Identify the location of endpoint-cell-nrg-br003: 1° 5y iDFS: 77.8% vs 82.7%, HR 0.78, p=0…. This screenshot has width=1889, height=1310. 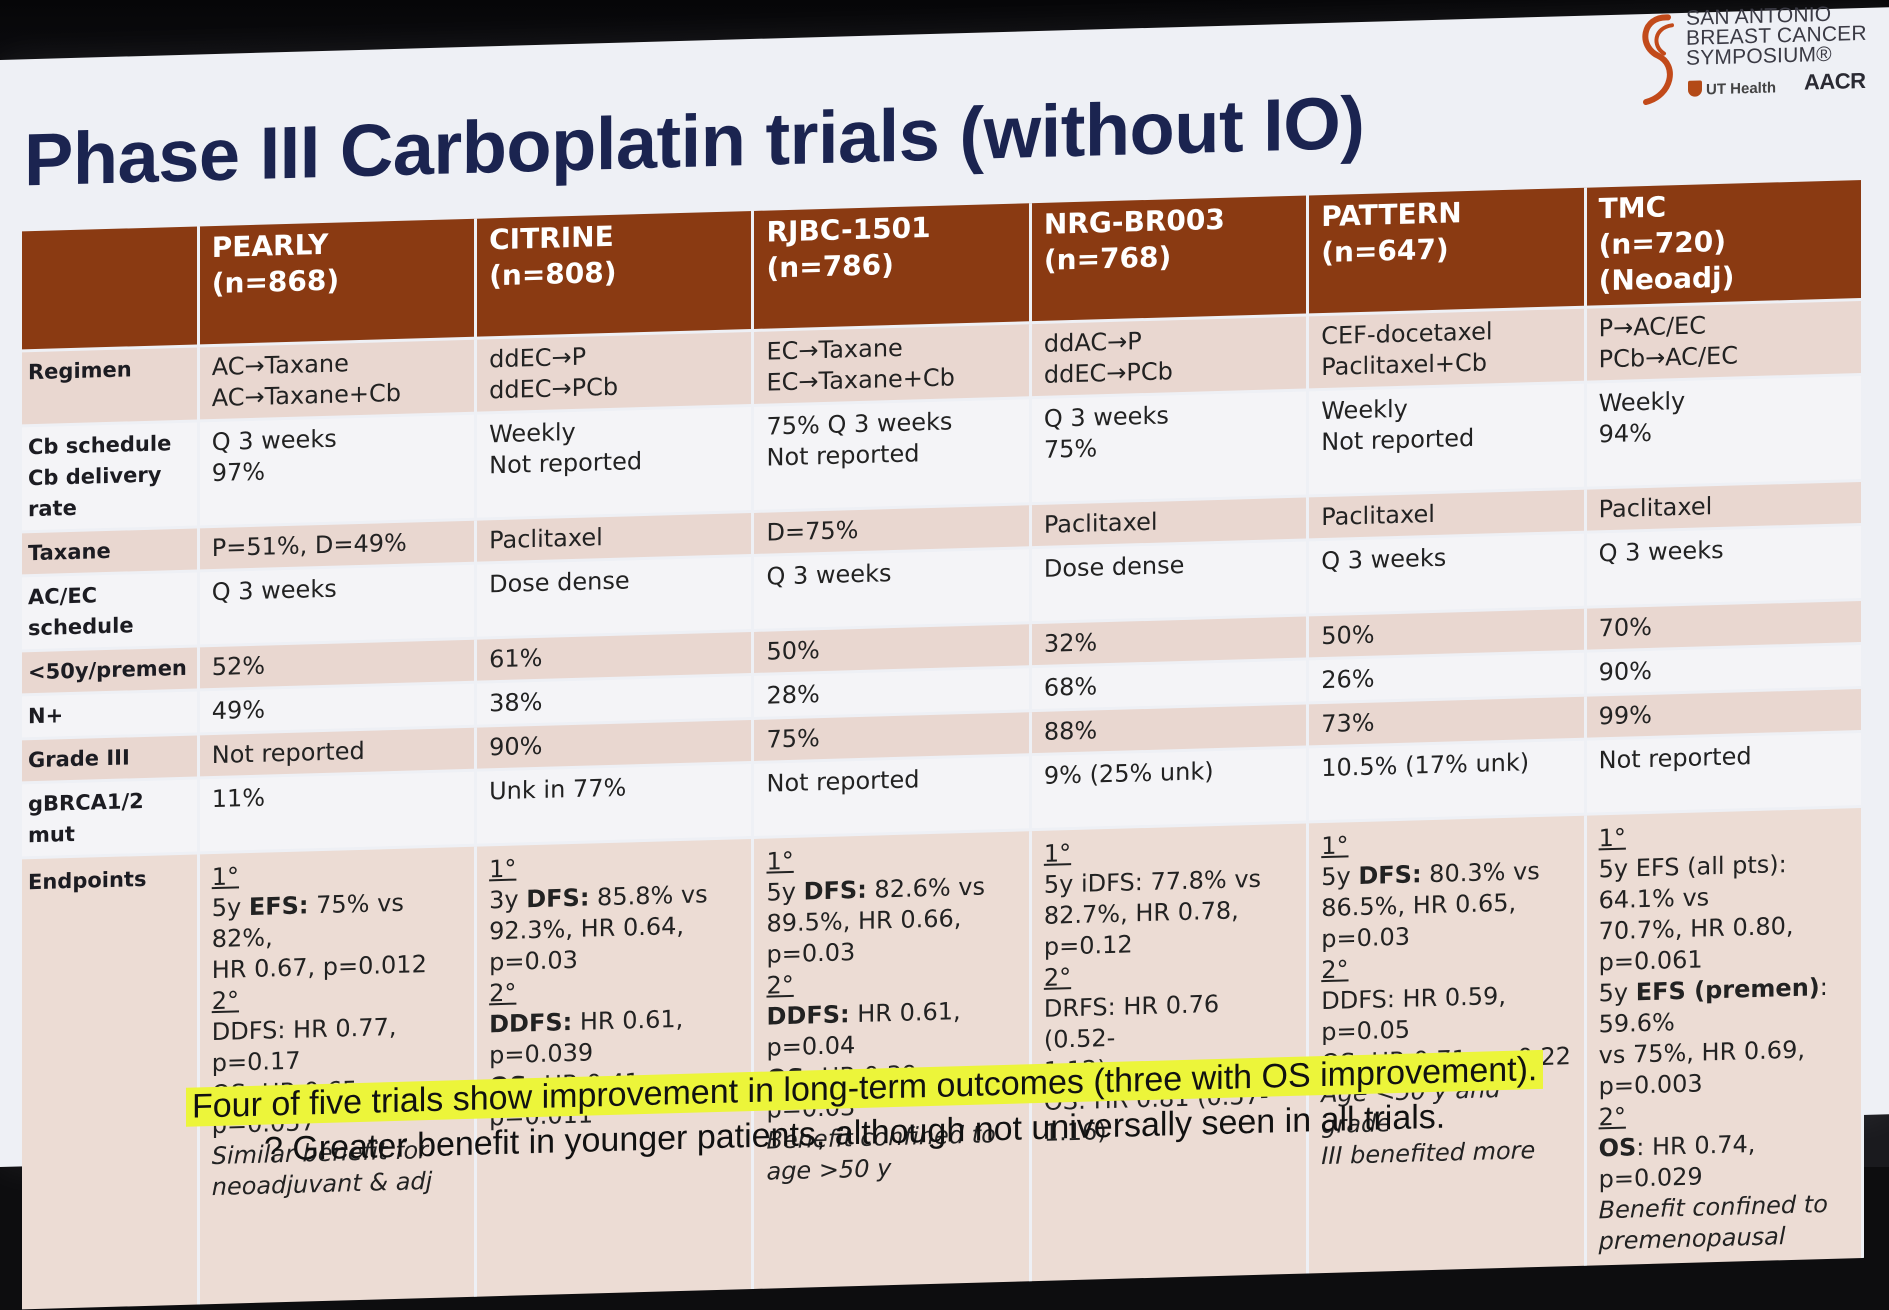
(1169, 1051).